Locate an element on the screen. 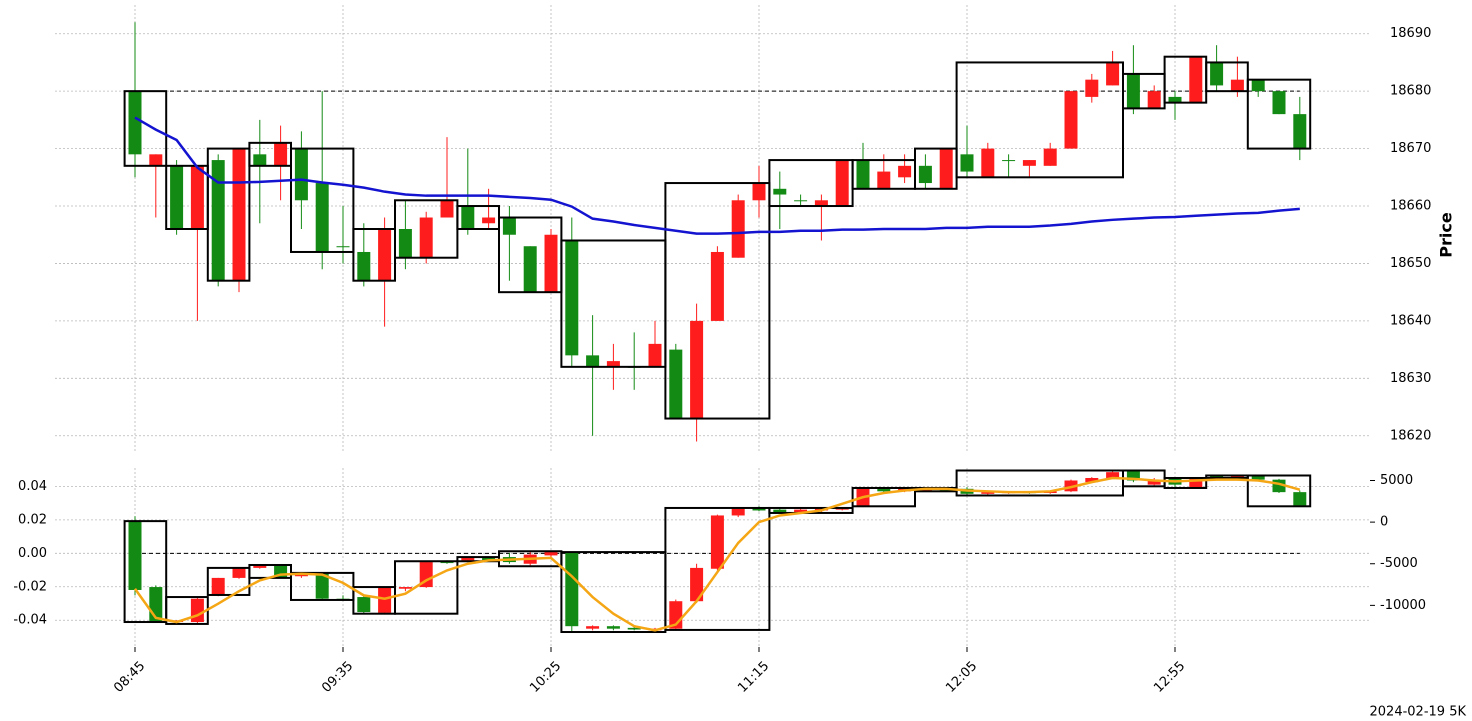  y-tick-label: 18690 is located at coordinates (1410, 33).